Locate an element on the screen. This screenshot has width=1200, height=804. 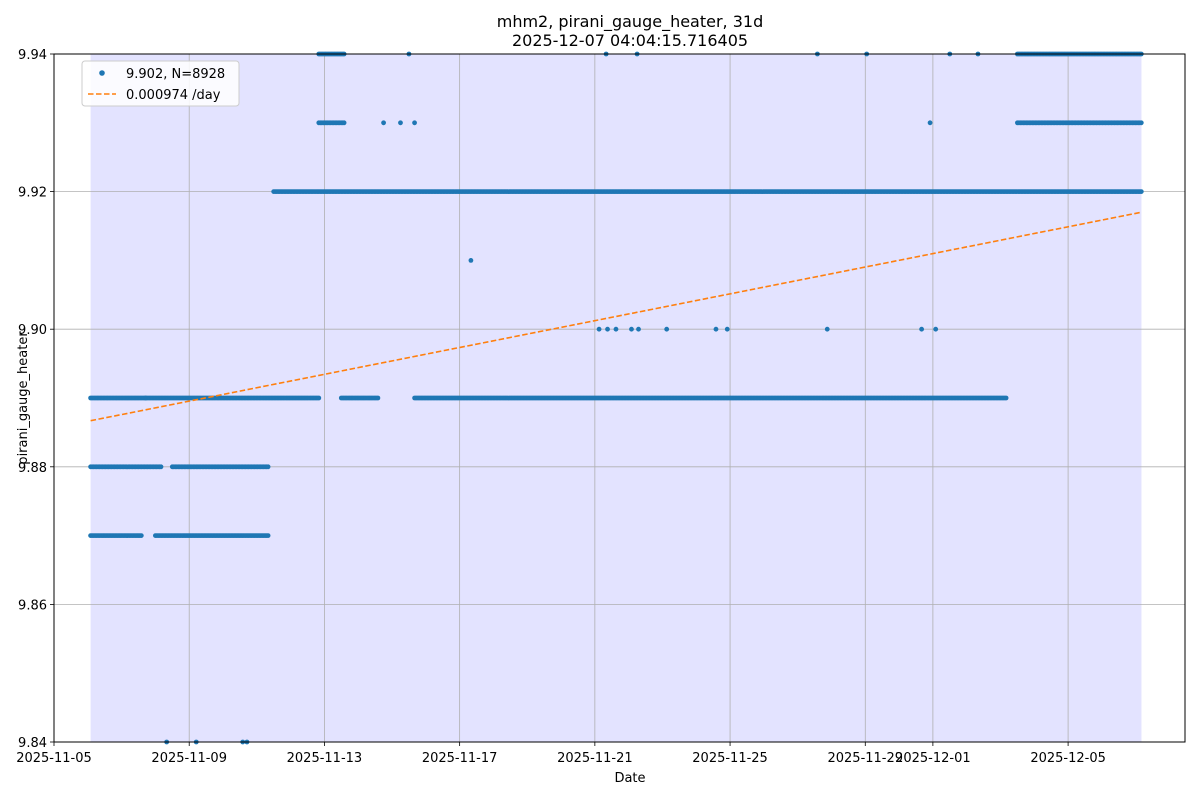
legend: 9.902, N=8928 0.000974 /day is located at coordinates (160, 83).